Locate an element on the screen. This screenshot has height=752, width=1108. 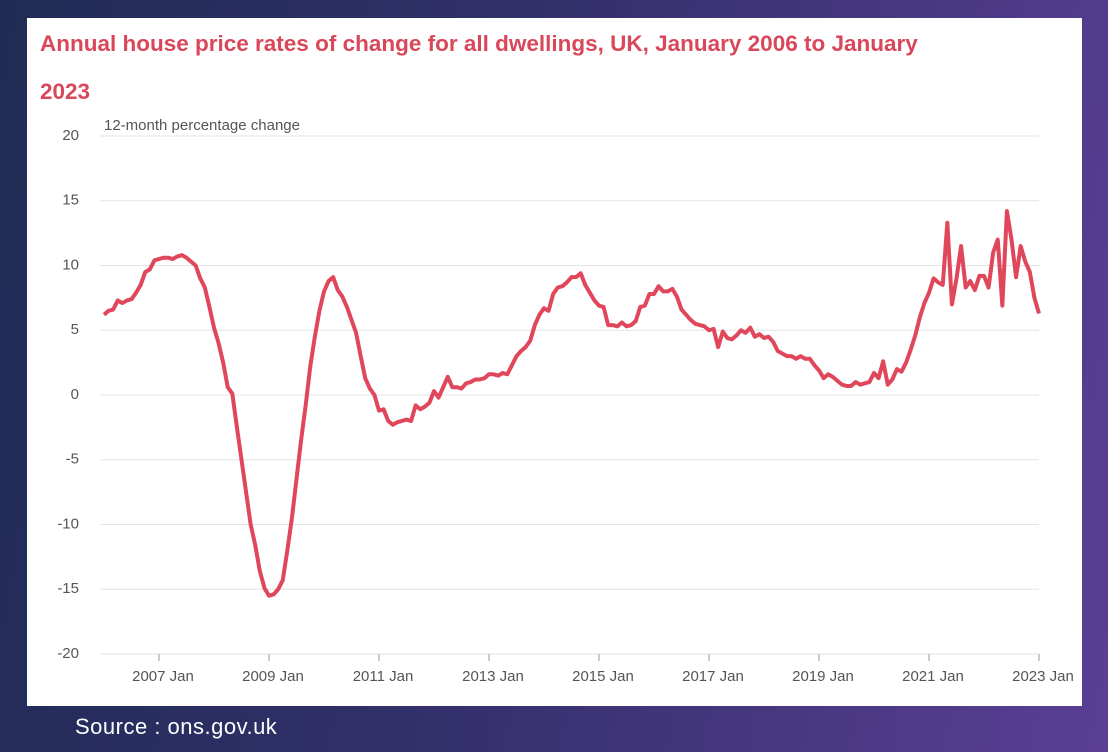
x-tick-label: 2023 Jan is located at coordinates (1043, 676).